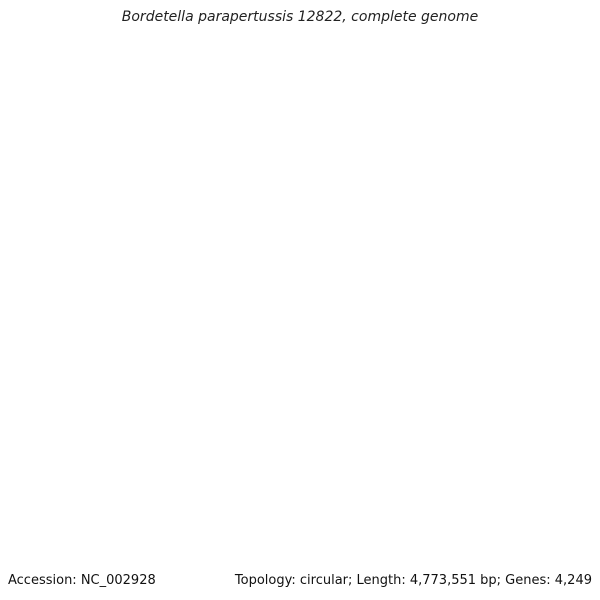 Image resolution: width=600 pixels, height=600 pixels. What do you see at coordinates (82, 580) in the screenshot?
I see `accession-text: Accession: NC_002928` at bounding box center [82, 580].